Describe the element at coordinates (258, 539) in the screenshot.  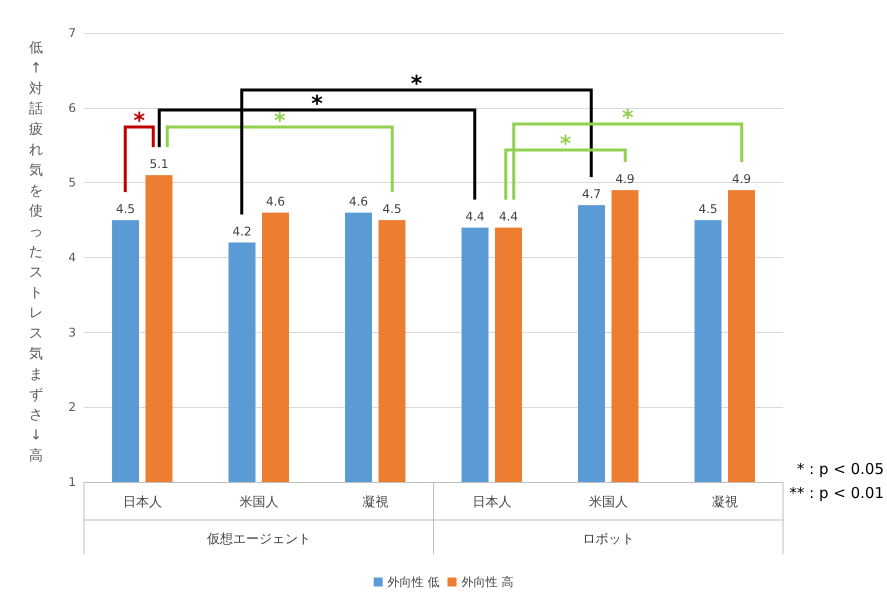
I see `text: 仮想エージェント` at that location.